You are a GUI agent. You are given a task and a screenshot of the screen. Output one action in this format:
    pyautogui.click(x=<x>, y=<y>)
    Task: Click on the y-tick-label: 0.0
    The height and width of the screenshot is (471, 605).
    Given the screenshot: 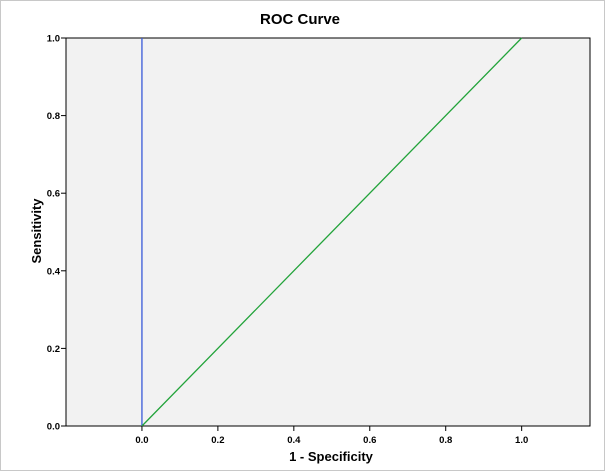 What is the action you would take?
    pyautogui.click(x=53, y=427)
    